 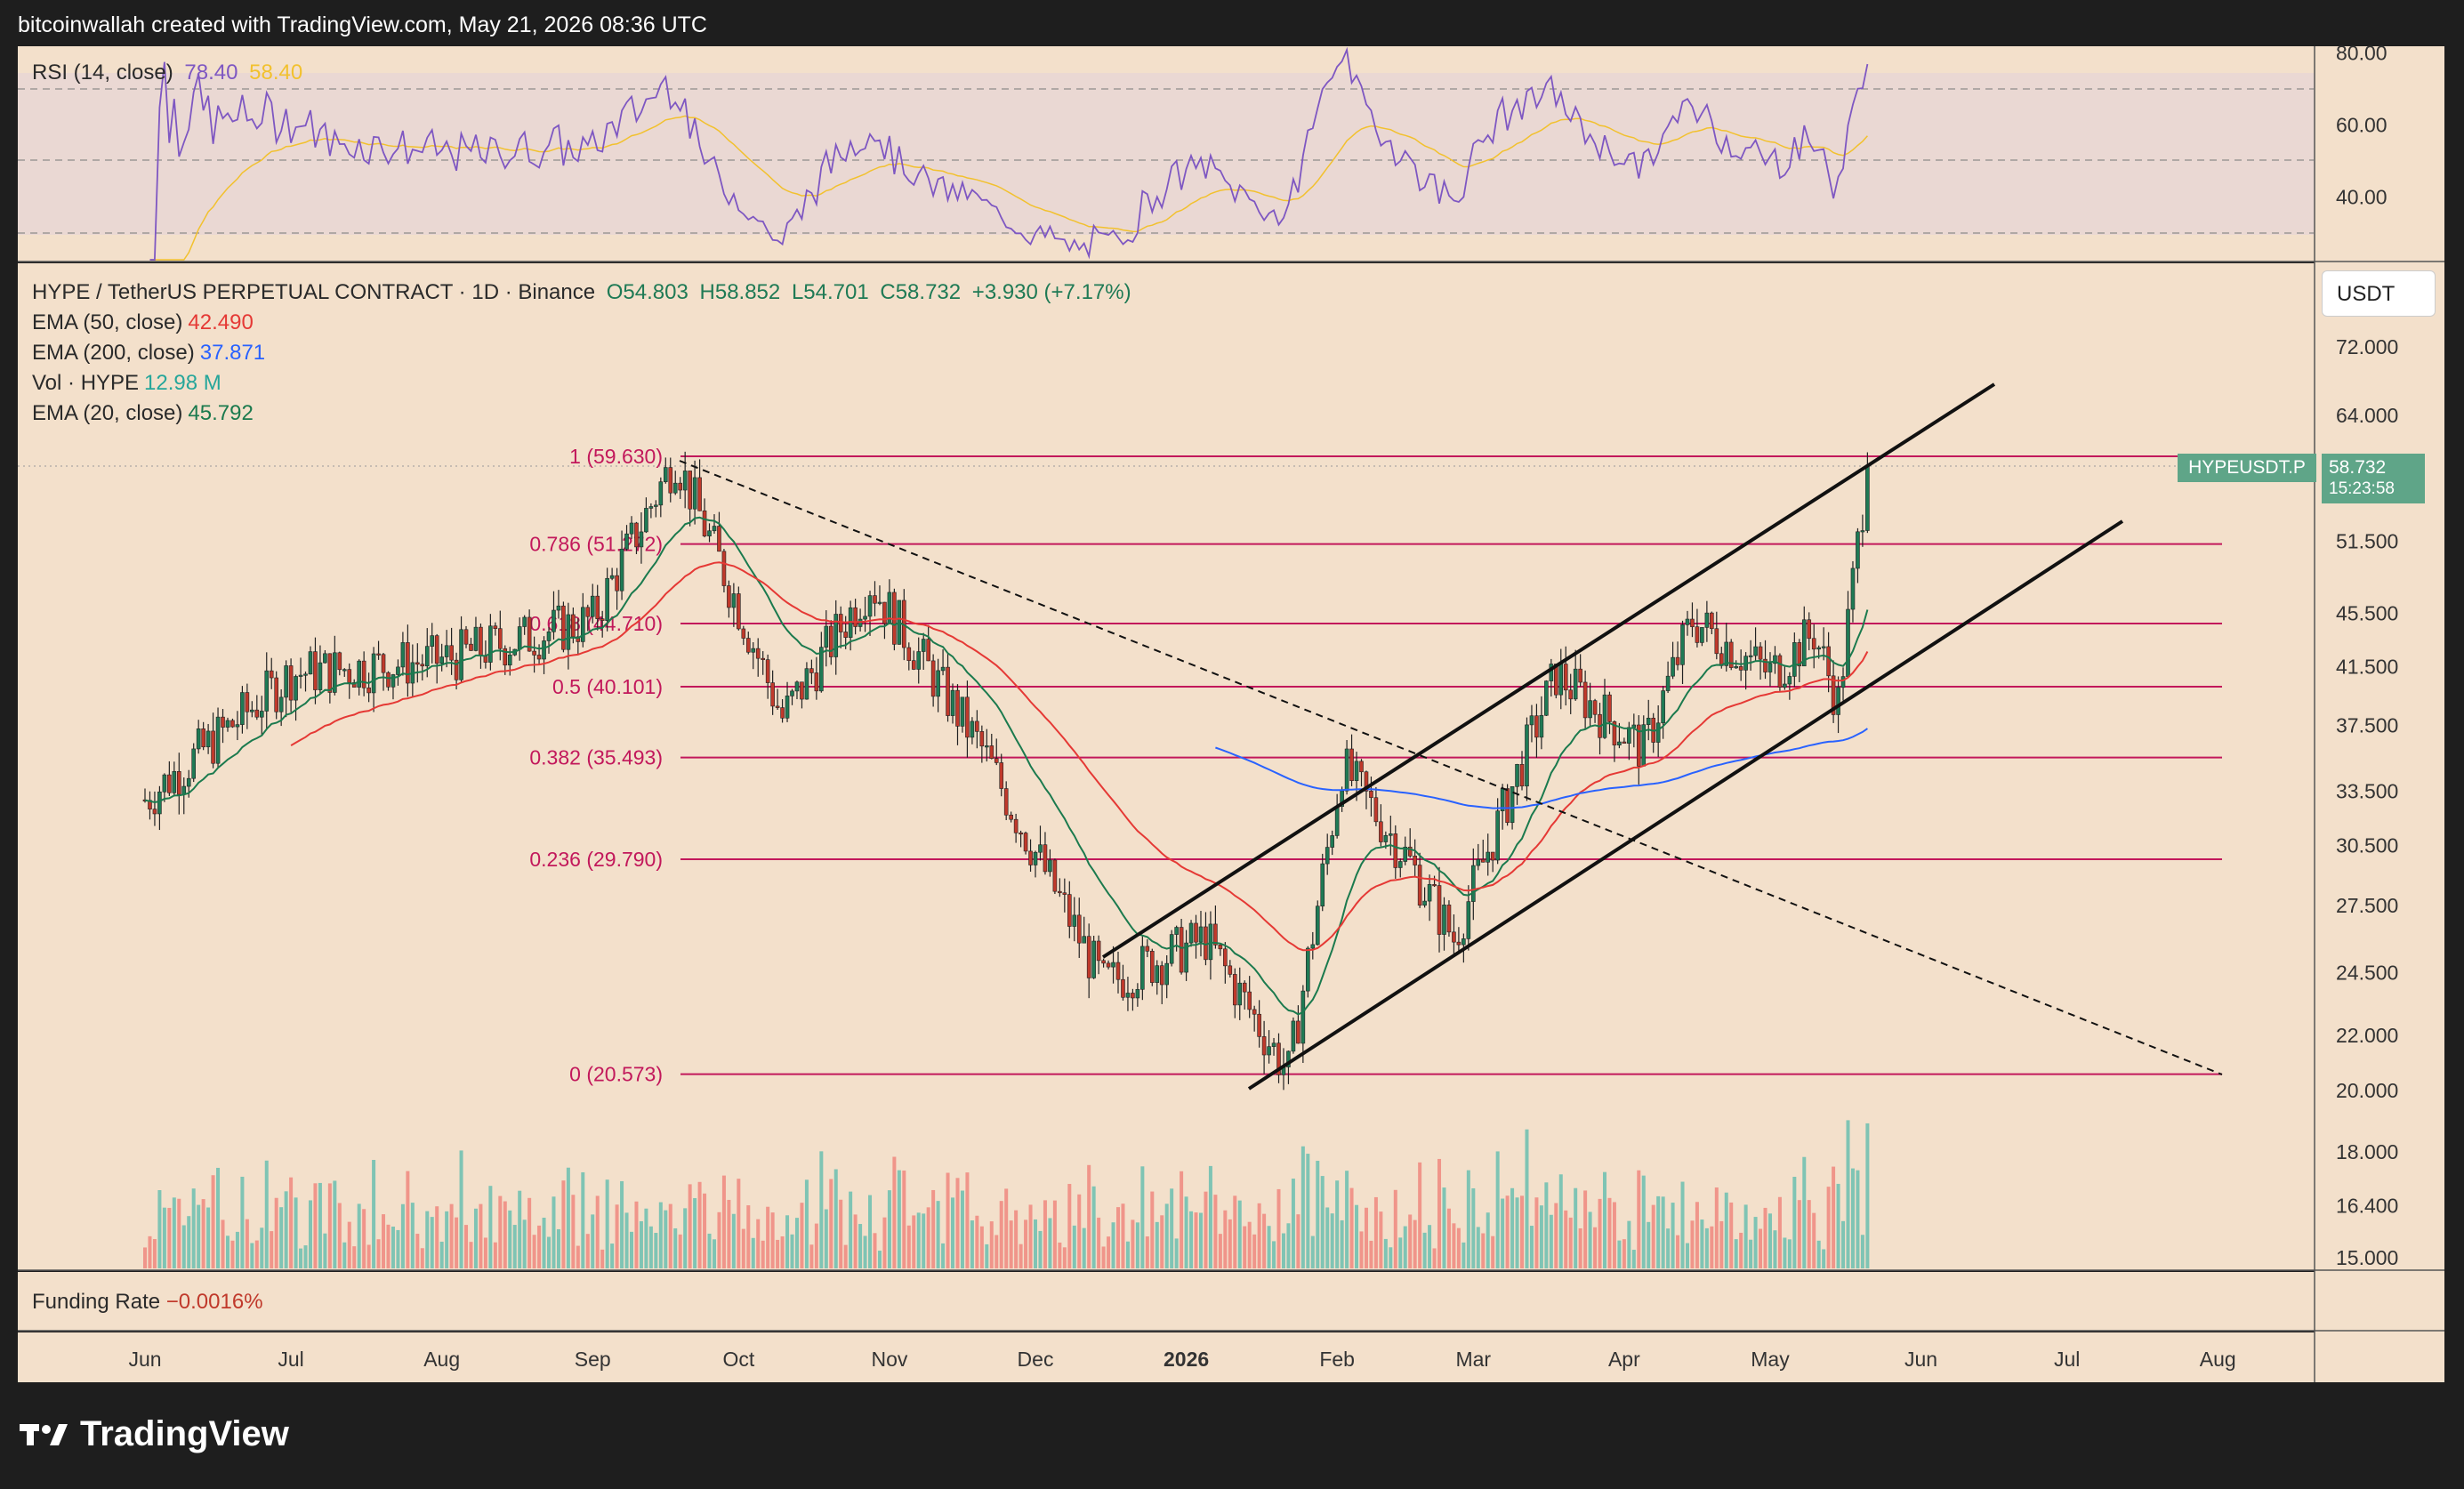 What do you see at coordinates (921, 292) in the screenshot?
I see `ohlc-close: C58.732` at bounding box center [921, 292].